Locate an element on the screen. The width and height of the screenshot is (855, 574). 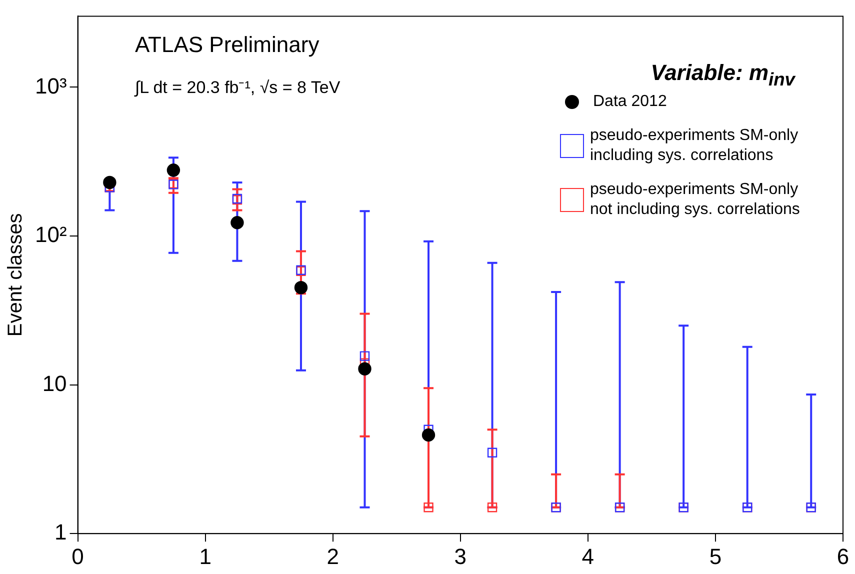
y-tick-label: 10 is located at coordinates (54, 383).